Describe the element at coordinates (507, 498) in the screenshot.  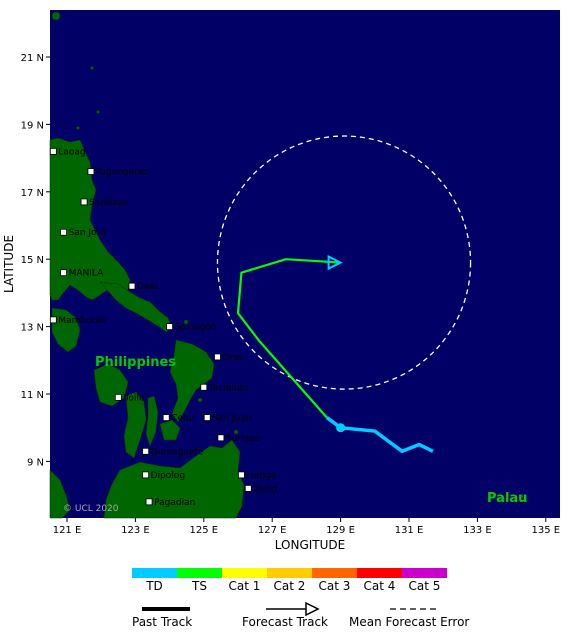
I see `country-label-palau: Palau` at that location.